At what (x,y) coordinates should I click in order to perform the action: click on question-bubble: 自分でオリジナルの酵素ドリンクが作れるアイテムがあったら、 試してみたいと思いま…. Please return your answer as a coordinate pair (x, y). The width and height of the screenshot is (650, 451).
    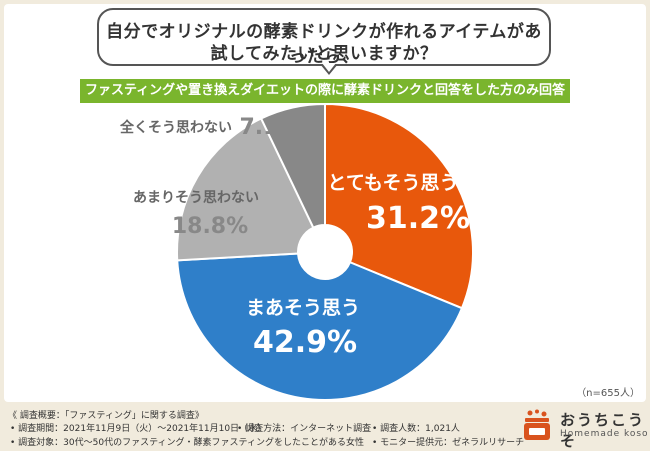
    Looking at the image, I should click on (324, 37).